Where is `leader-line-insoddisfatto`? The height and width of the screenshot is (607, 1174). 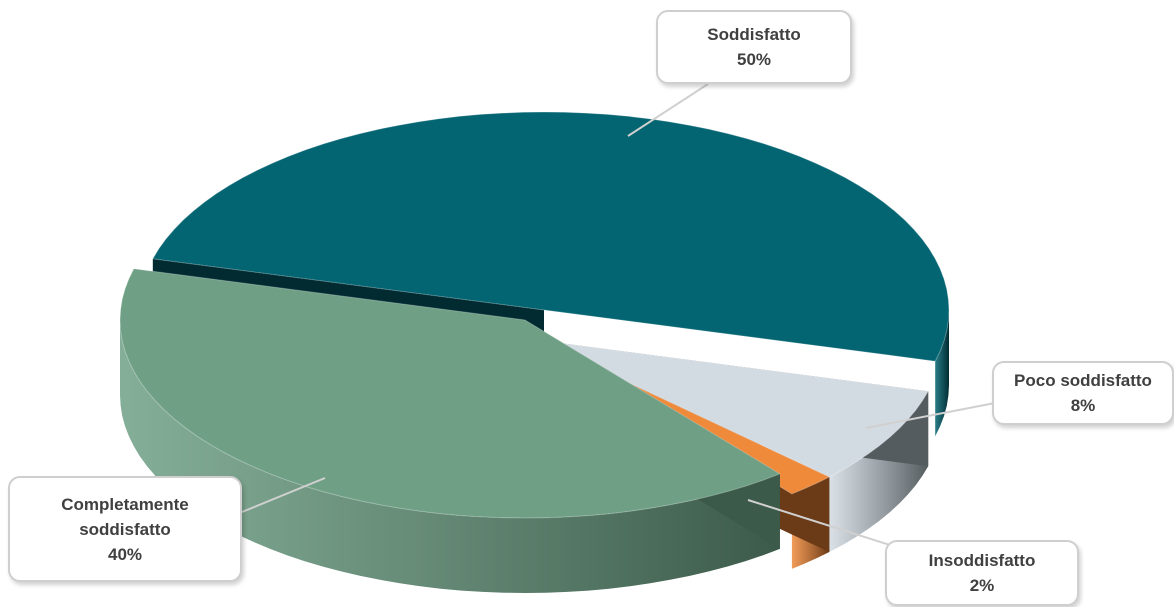
leader-line-insoddisfatto is located at coordinates (819, 522).